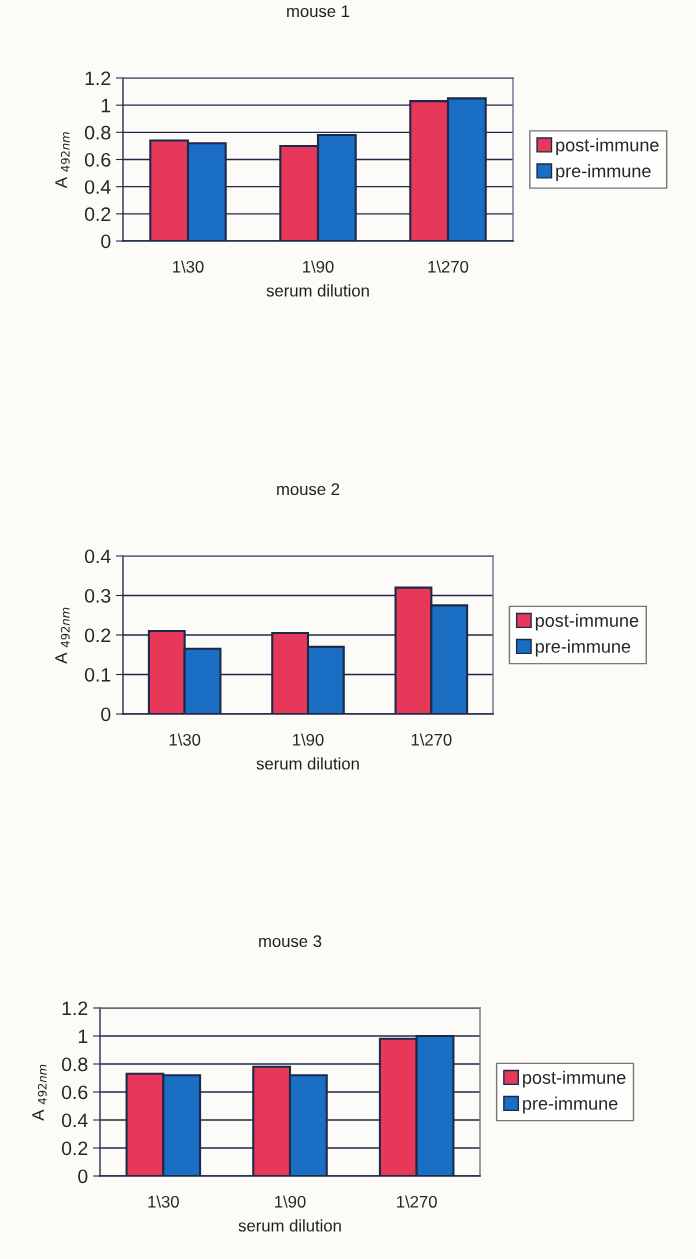  Describe the element at coordinates (97, 674) in the screenshot. I see `y-tick-label: 0.1` at that location.